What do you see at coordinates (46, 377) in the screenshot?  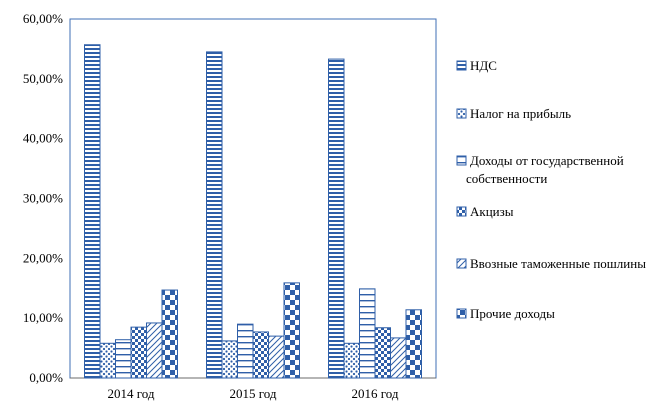 I see `y-tick-label: 0,00%` at bounding box center [46, 377].